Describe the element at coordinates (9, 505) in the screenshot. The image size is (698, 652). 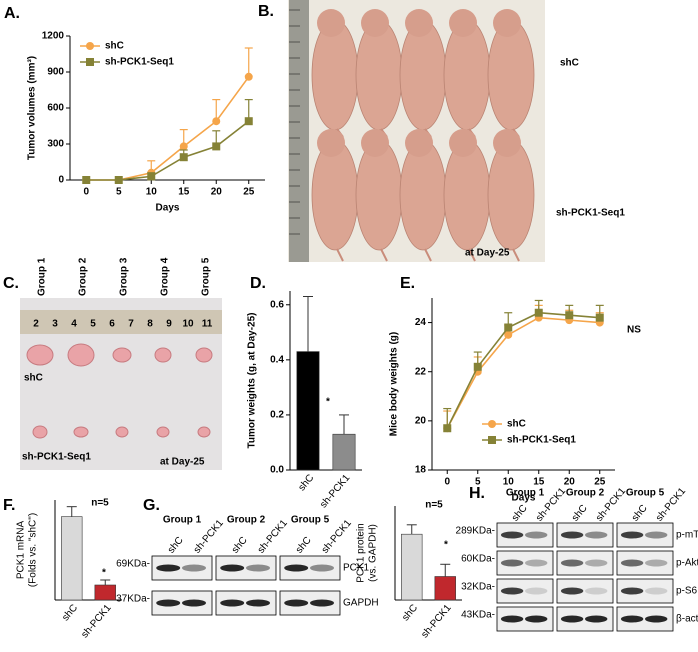
I see `panel-label: F.` at that location.